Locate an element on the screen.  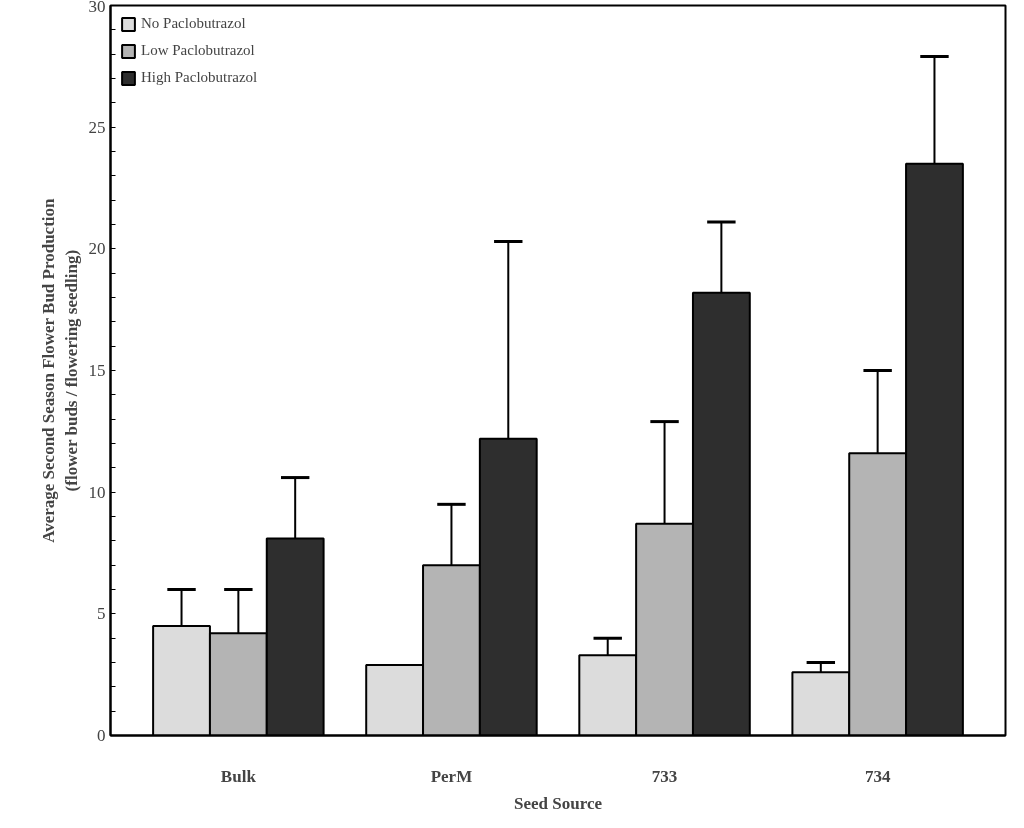
legend-label: Low Paclobutrazol is located at coordinates (198, 50).